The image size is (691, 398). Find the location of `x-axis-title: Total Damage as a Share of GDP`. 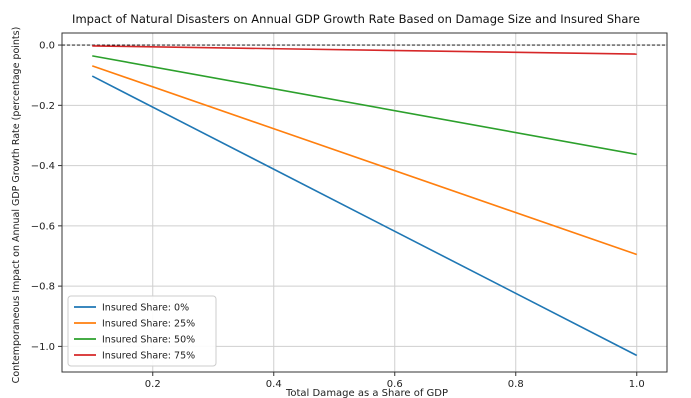

x-axis-title: Total Damage as a Share of GDP is located at coordinates (366, 393).